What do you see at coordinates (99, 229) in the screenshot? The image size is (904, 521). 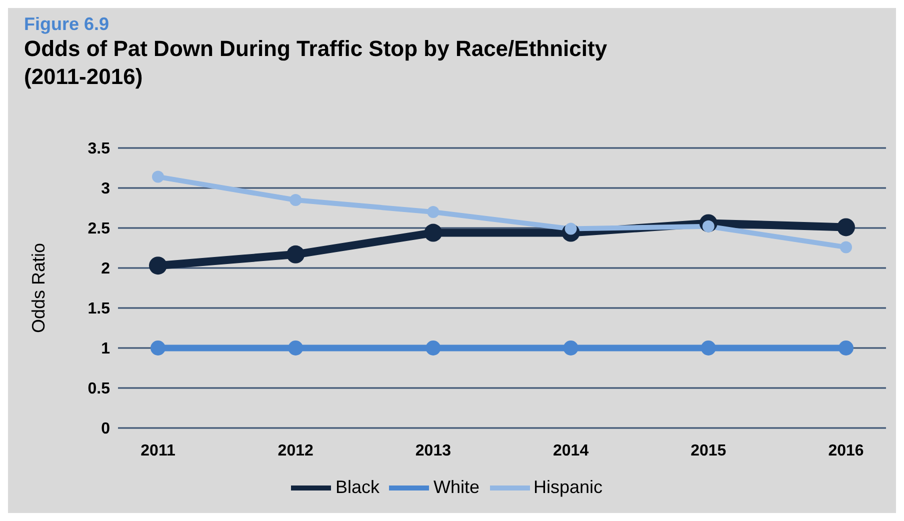 I see `y-tick-label: 2.5` at bounding box center [99, 229].